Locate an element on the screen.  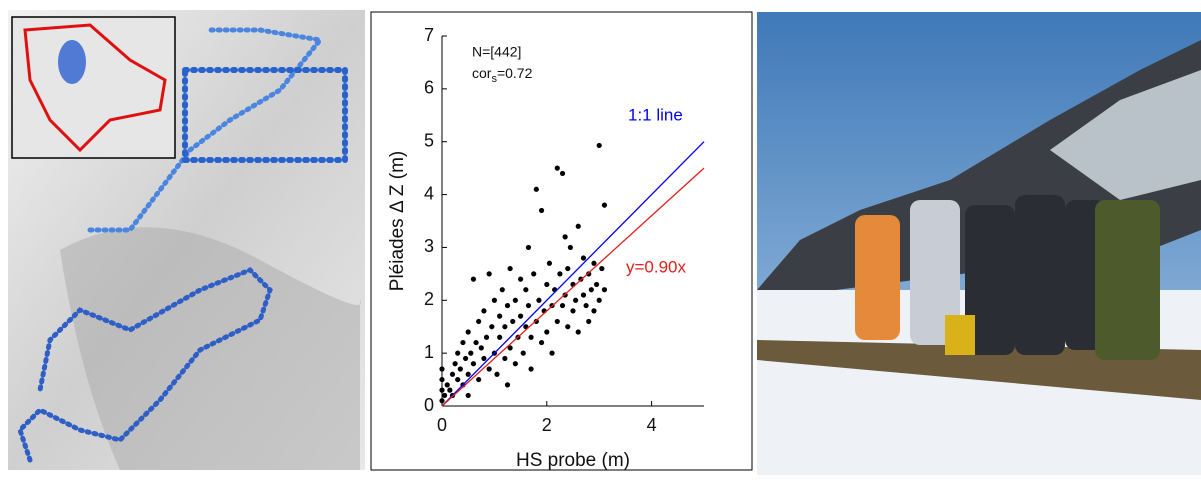
y-tick-label: 2 is located at coordinates (429, 299).